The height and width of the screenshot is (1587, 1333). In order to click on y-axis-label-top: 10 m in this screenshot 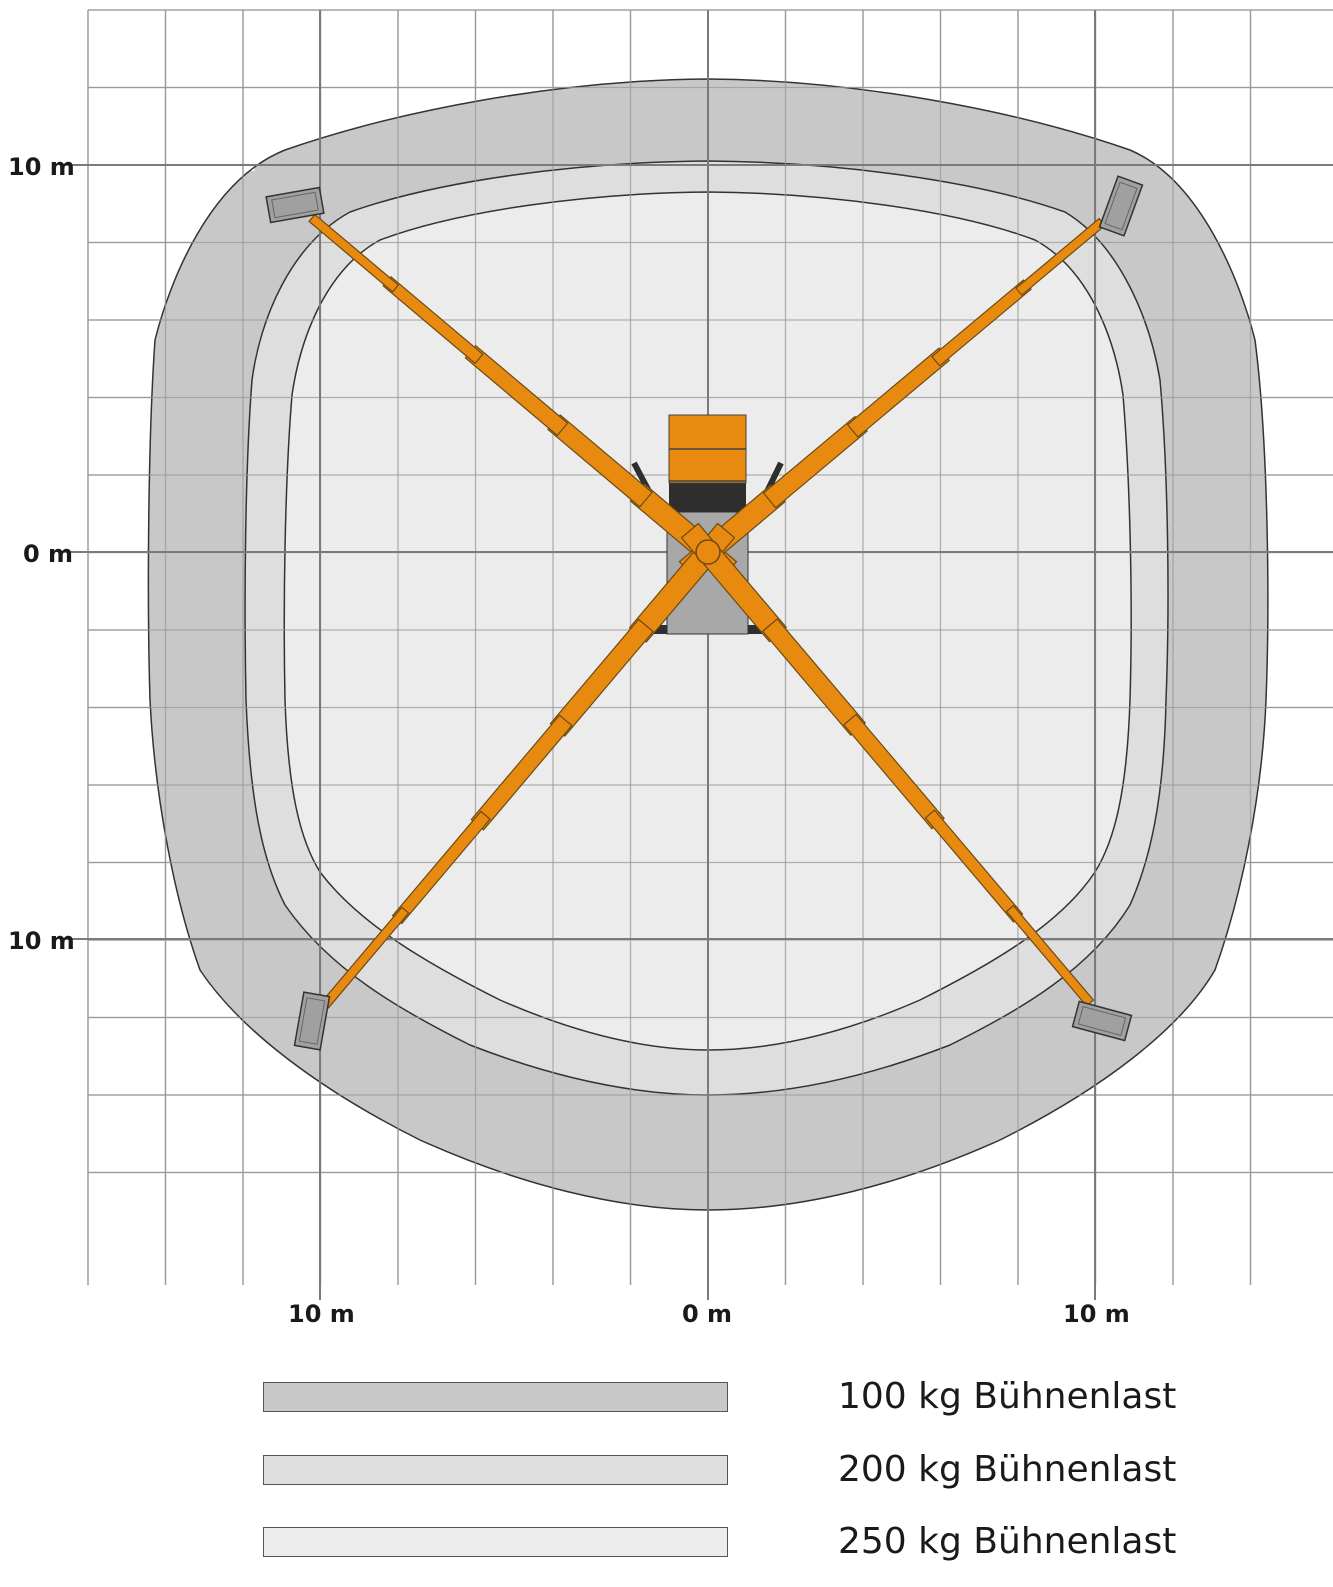, I will do `click(41, 167)`.